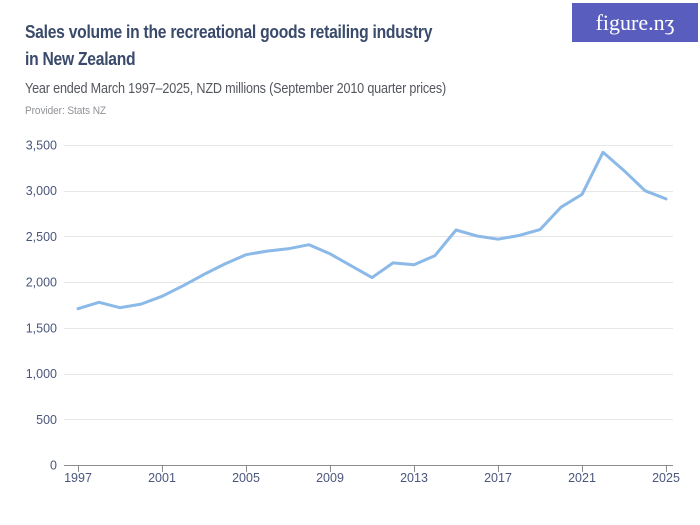  What do you see at coordinates (246, 478) in the screenshot?
I see `x-axis-label: 2005` at bounding box center [246, 478].